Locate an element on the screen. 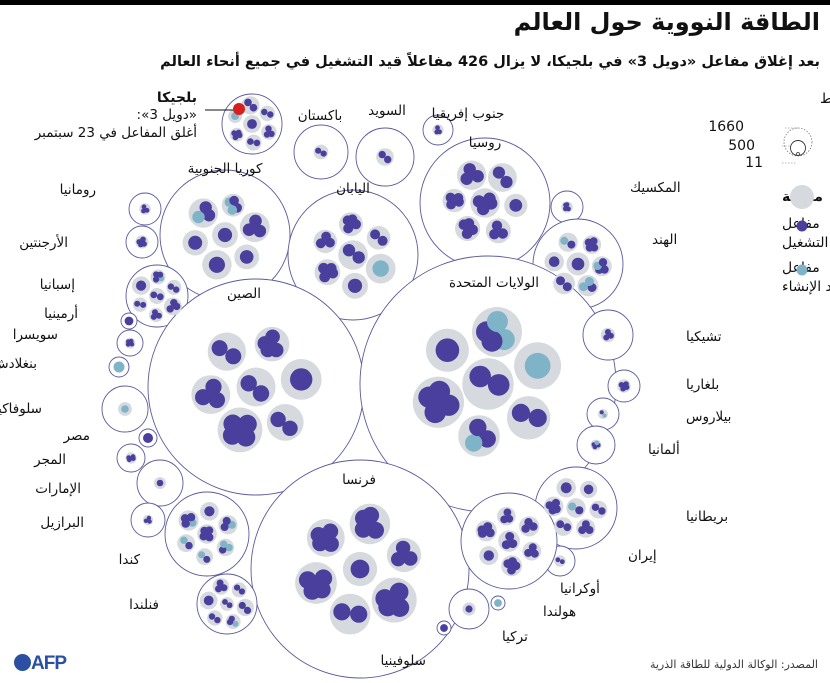 The image size is (830, 683). legend-operating-swatch is located at coordinates (802, 226).